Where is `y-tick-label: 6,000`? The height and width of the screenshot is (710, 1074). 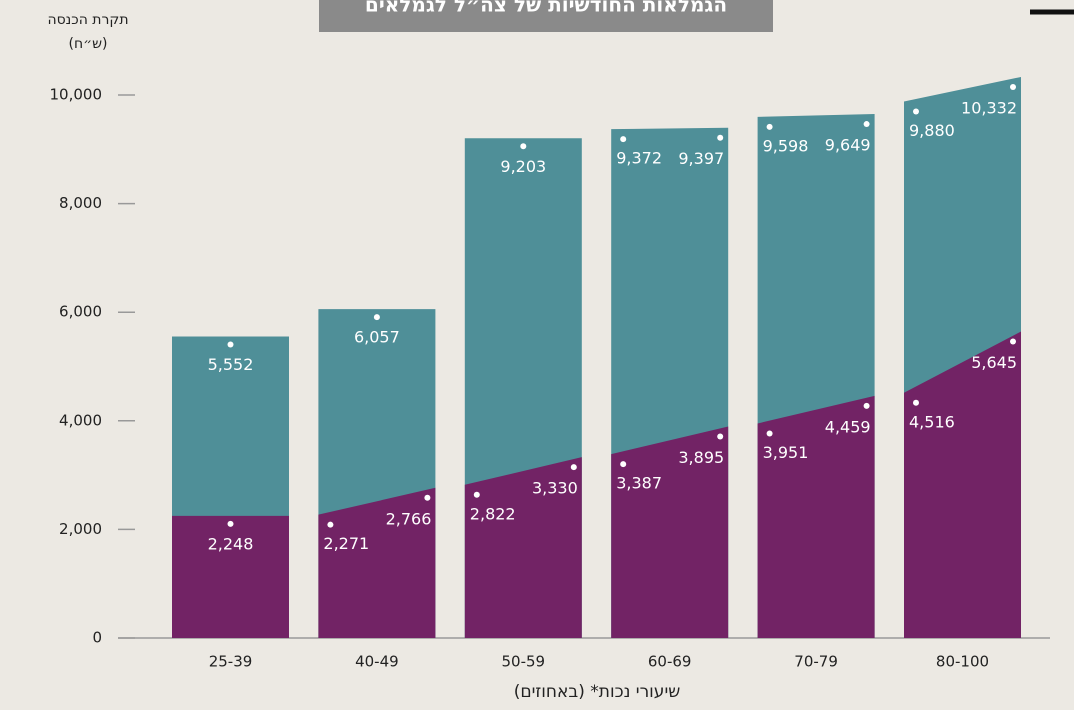
y-tick-label: 6,000 is located at coordinates (80, 312).